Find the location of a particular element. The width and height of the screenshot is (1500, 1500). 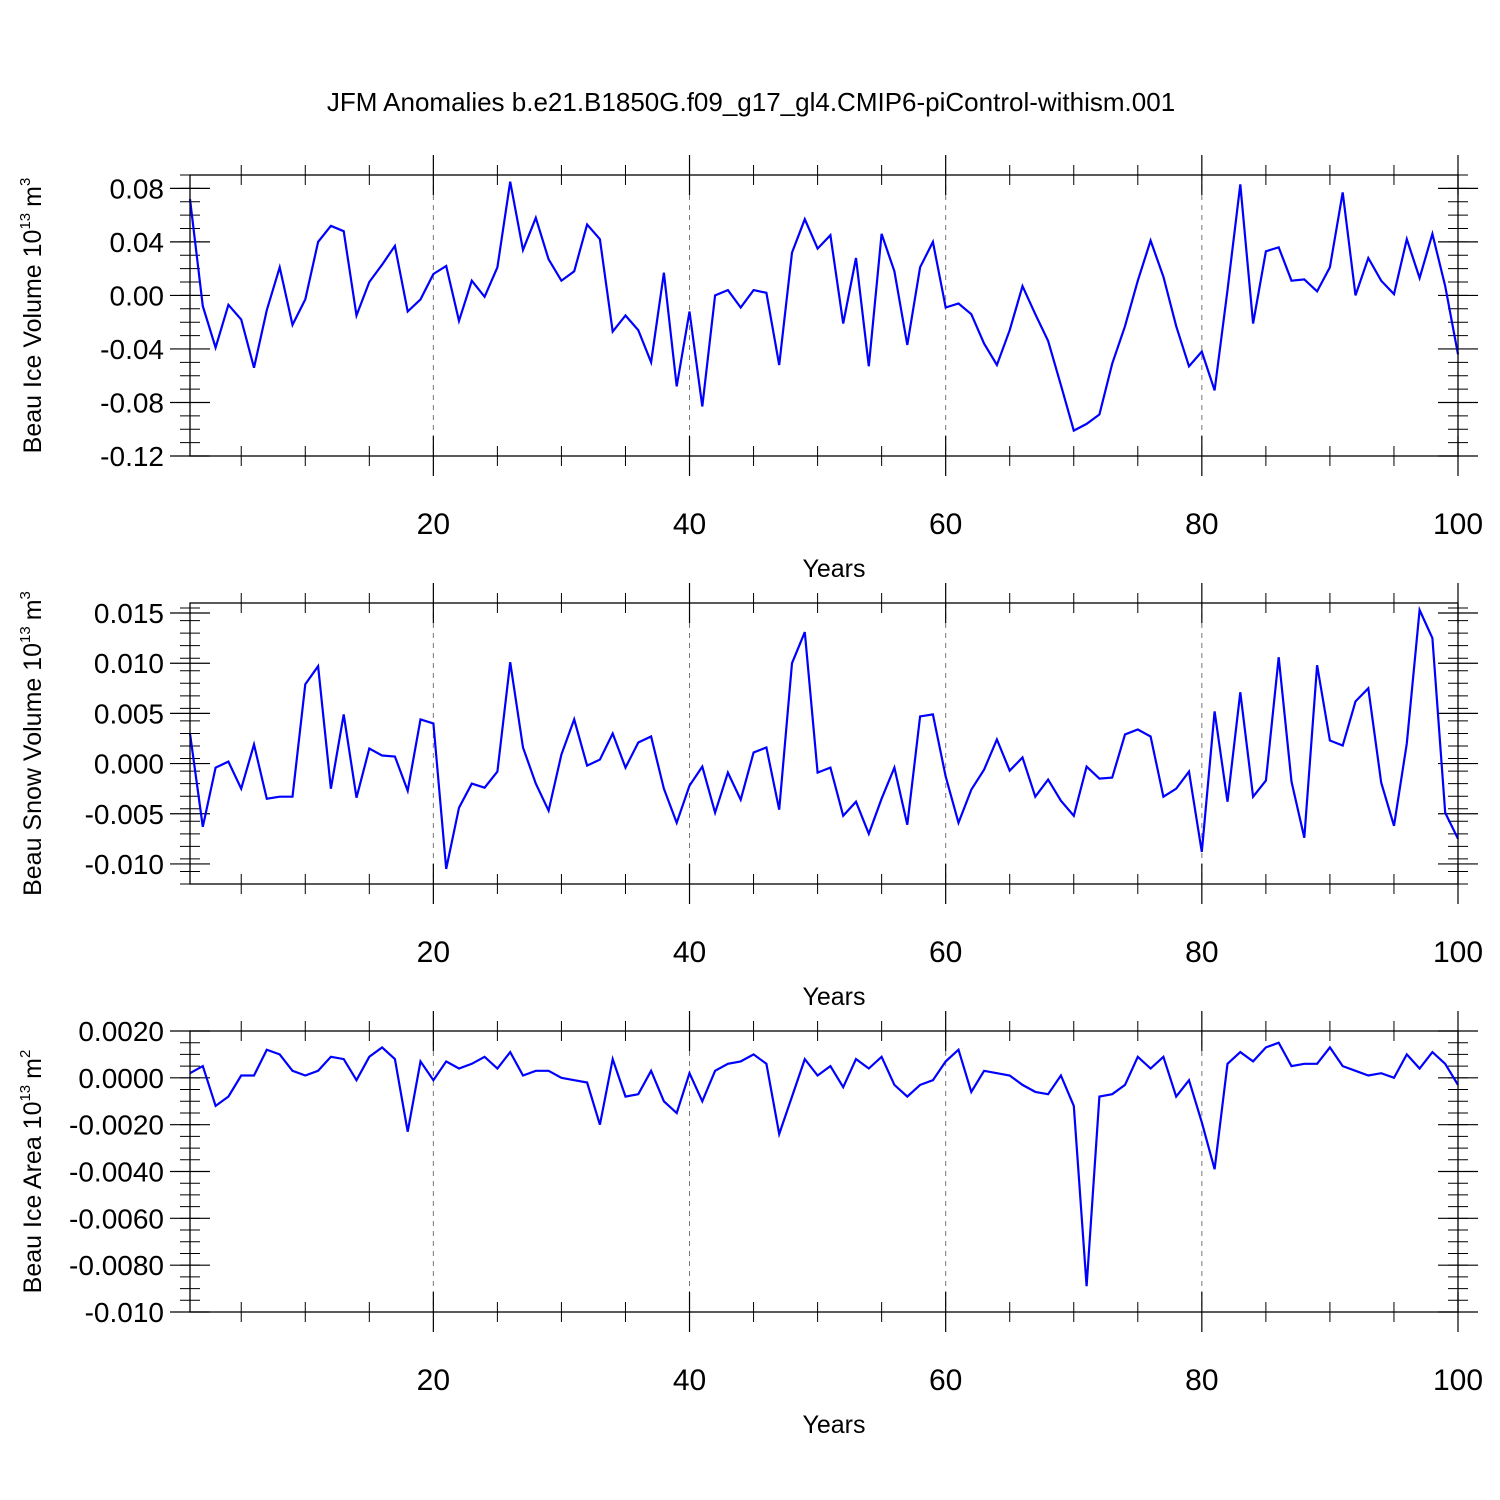

y-tick-label: 0.015 is located at coordinates (129, 613).